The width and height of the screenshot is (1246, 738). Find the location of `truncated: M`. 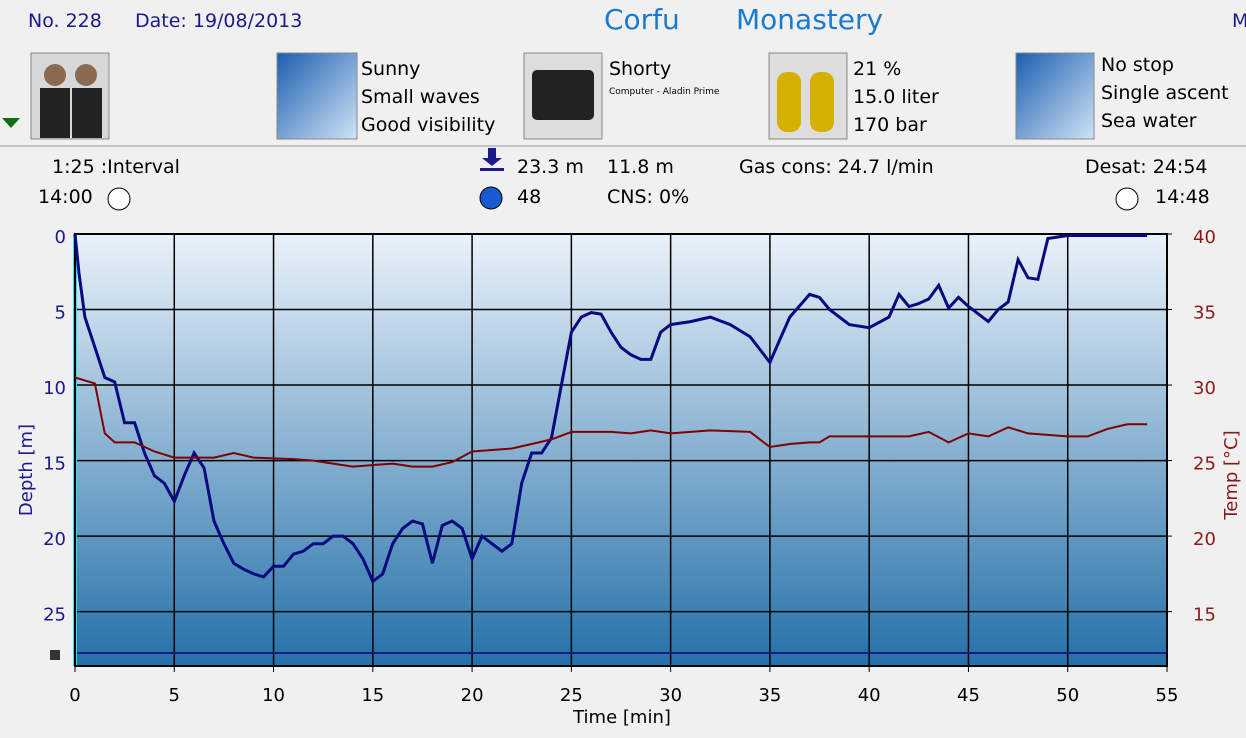

truncated: M is located at coordinates (1239, 21).